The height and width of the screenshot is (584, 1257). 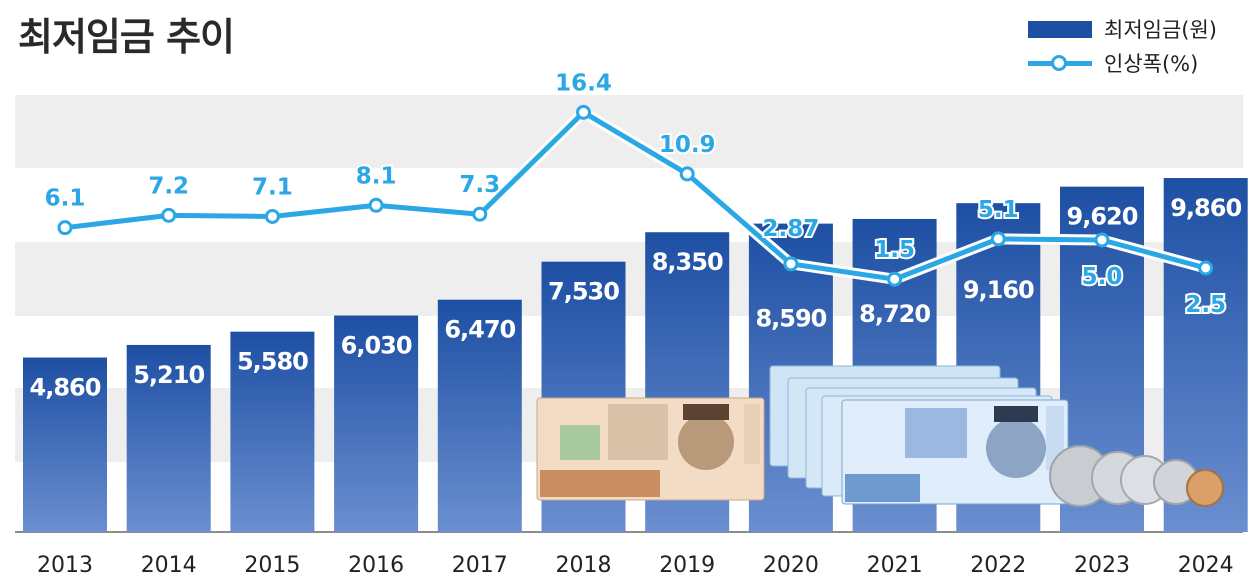 I want to click on wage-label-2021: 8,720, so click(x=894, y=314).